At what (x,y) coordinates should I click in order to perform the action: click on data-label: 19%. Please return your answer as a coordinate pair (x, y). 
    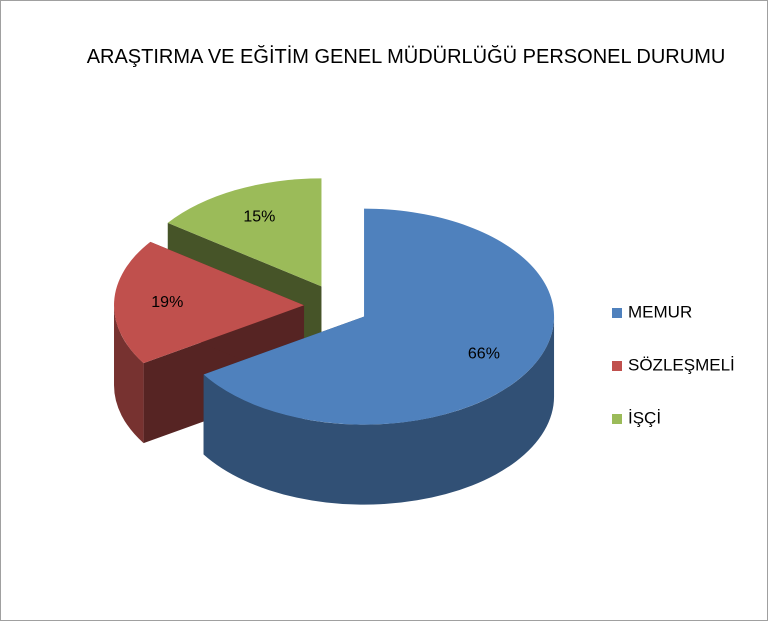
    Looking at the image, I should click on (167, 302).